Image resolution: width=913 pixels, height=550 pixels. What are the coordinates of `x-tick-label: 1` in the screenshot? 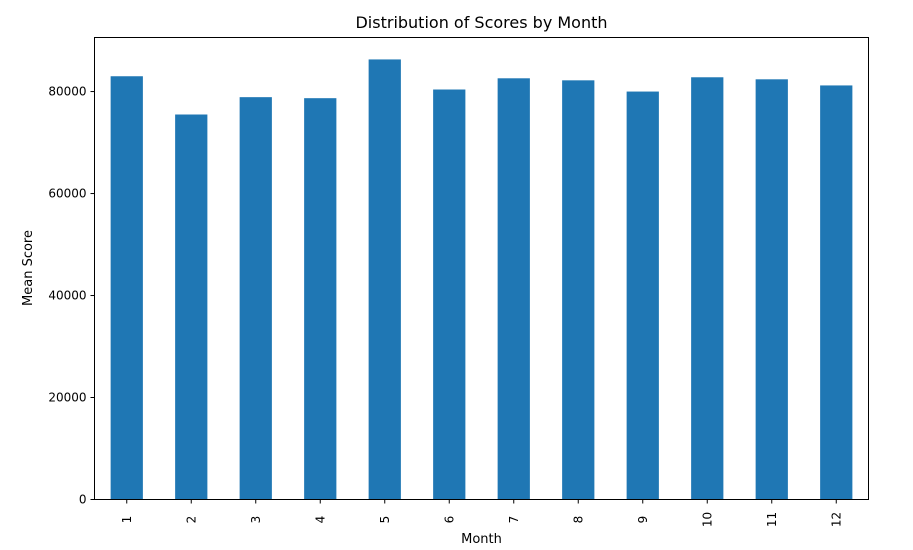 It's located at (127, 520).